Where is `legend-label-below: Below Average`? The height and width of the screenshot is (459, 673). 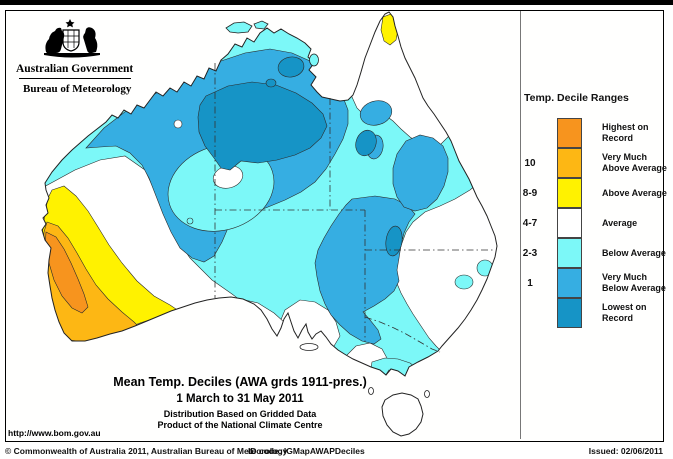 legend-label-below: Below Average is located at coordinates (634, 252).